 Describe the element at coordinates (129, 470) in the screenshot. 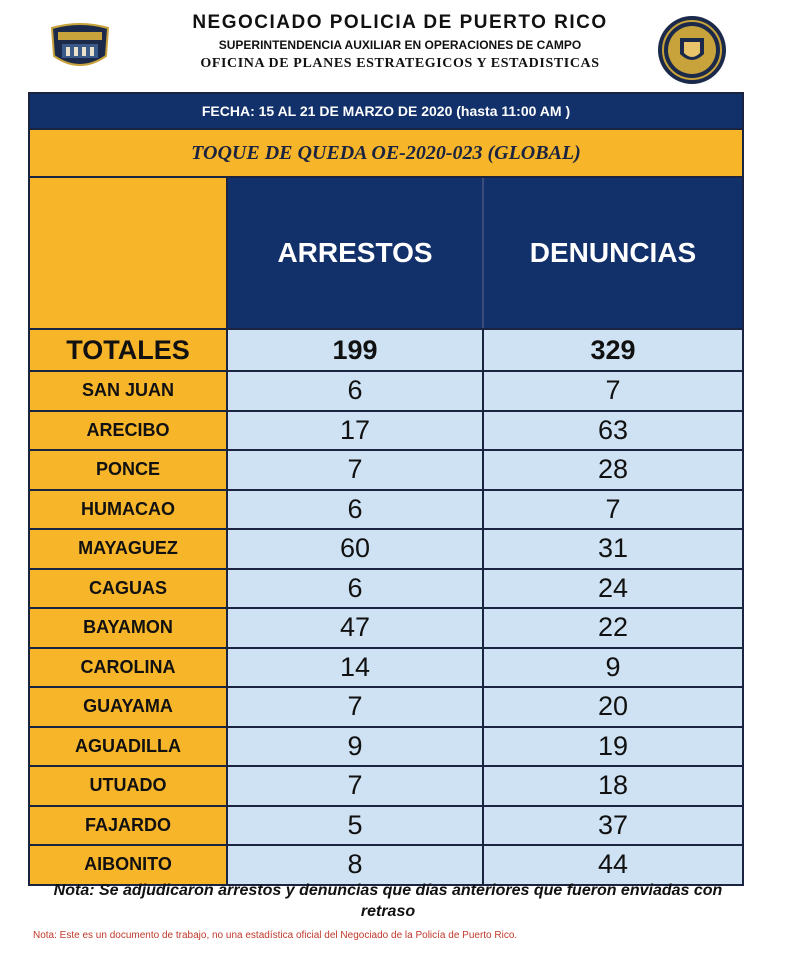

I see `region-name: PONCE` at that location.